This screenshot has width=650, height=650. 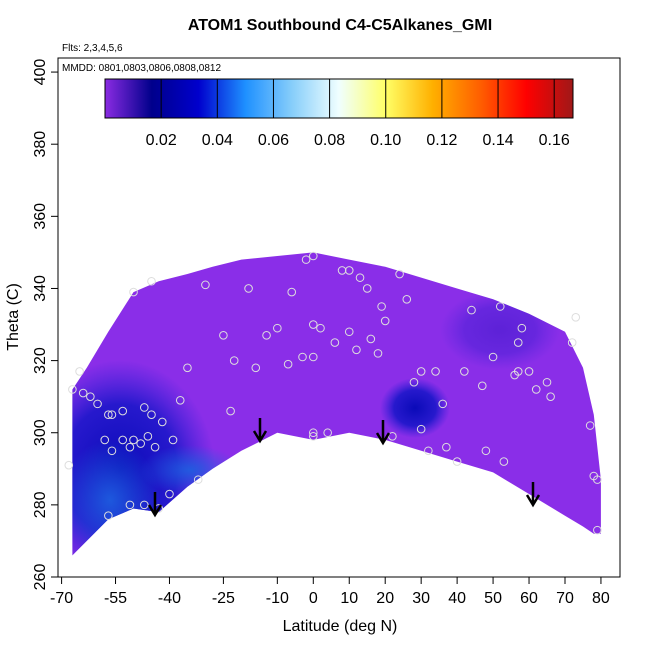 I want to click on y-tick-label: 400, so click(x=40, y=72).